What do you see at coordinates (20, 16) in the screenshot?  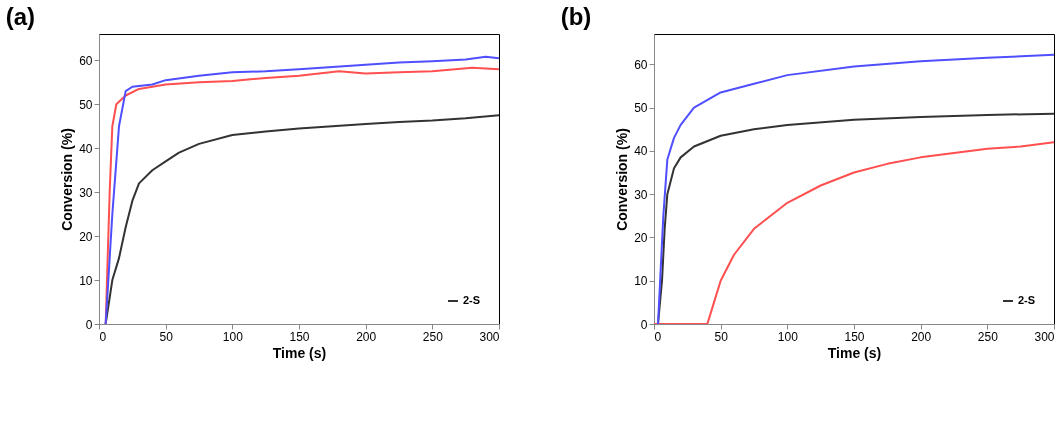 I see `chart-title: (a)` at bounding box center [20, 16].